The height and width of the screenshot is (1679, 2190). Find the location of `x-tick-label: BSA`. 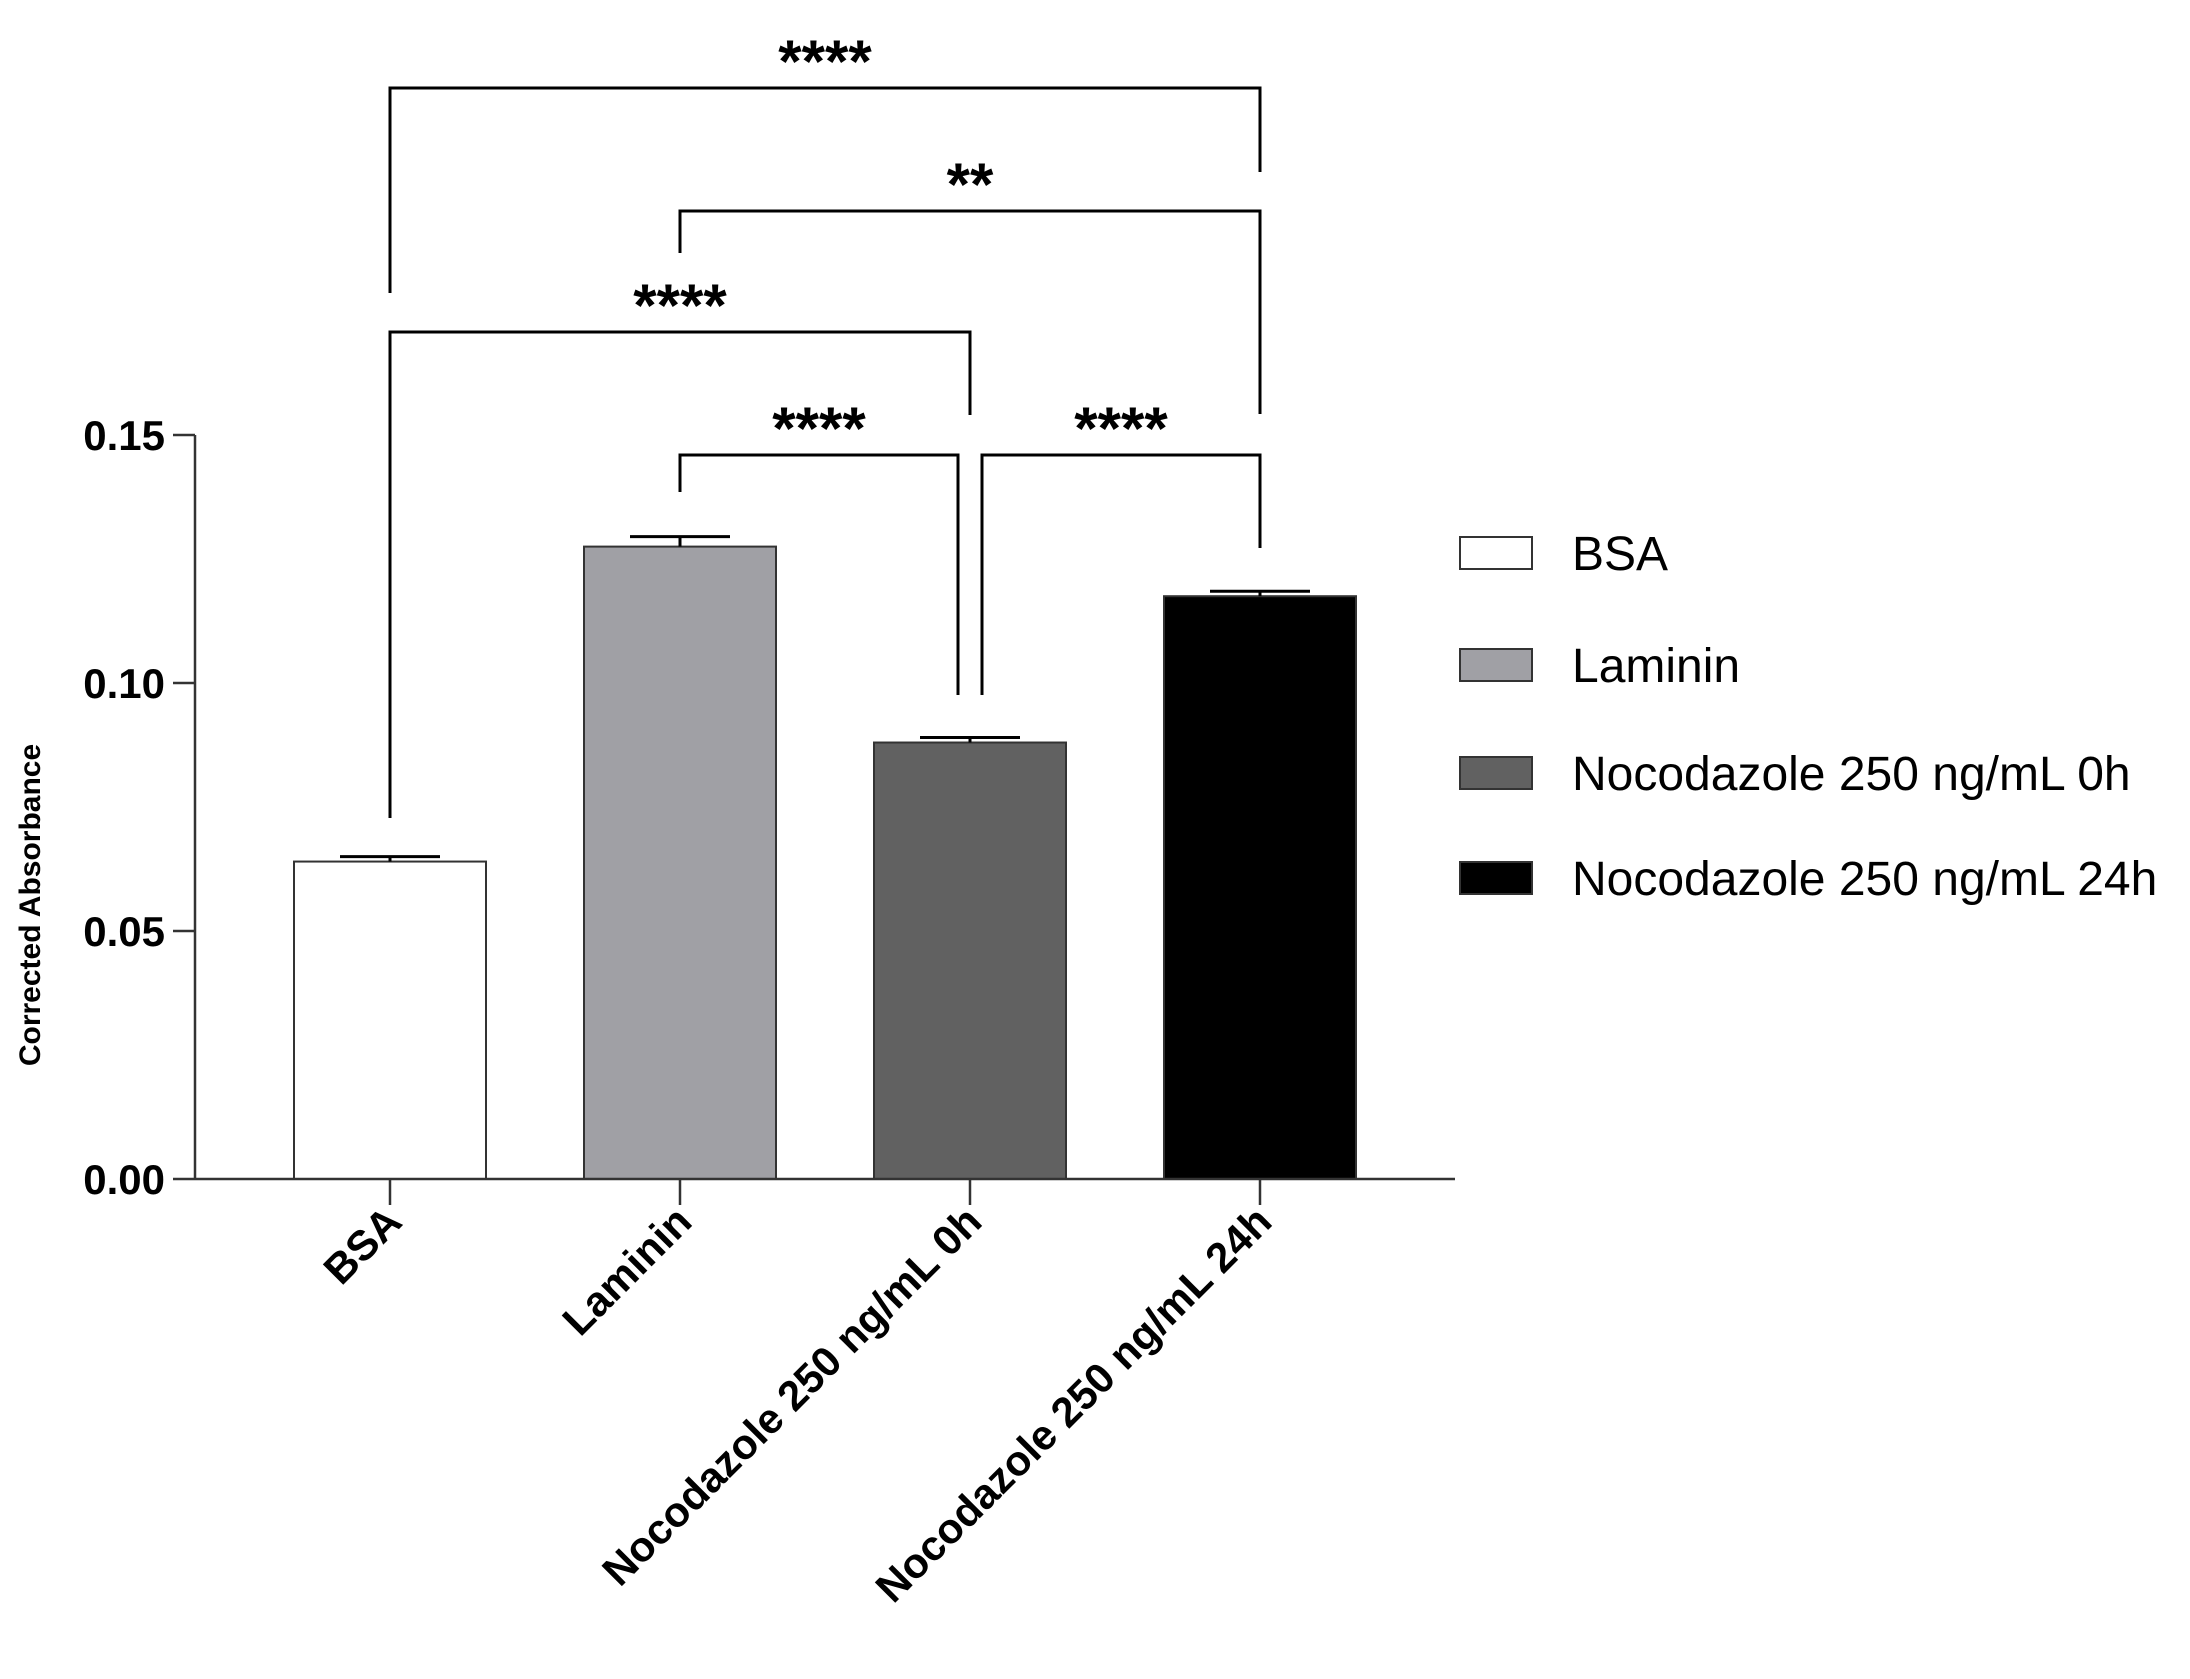

x-tick-label: BSA is located at coordinates (362, 1245).